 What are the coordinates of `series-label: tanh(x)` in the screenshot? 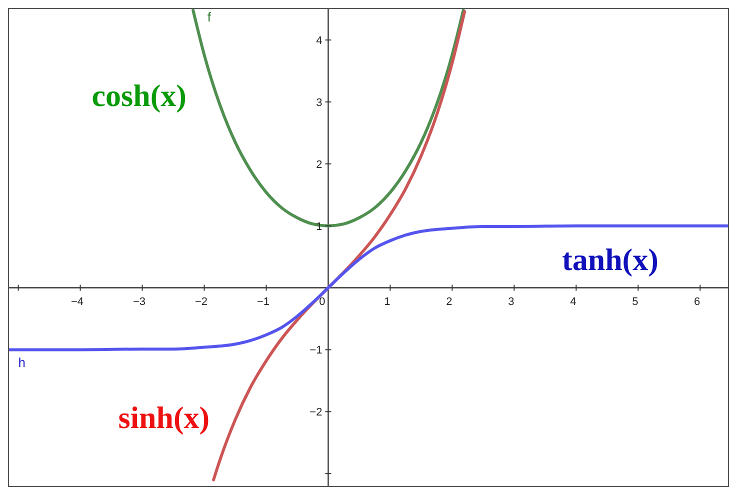 It's located at (610, 260).